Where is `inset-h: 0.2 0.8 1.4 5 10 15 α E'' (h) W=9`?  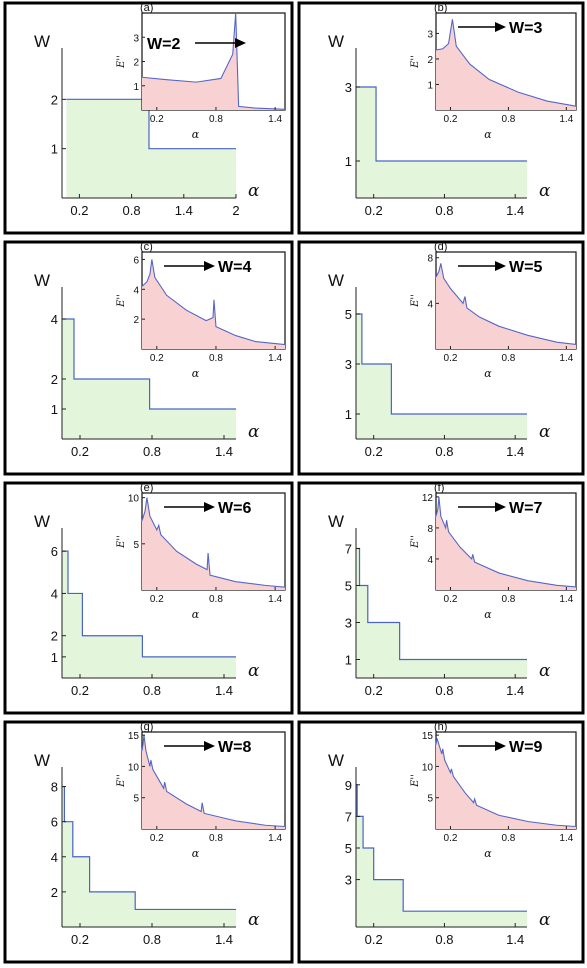
inset-h: 0.2 0.8 1.4 5 10 15 α E'' (h) W=9 is located at coordinates (493, 790).